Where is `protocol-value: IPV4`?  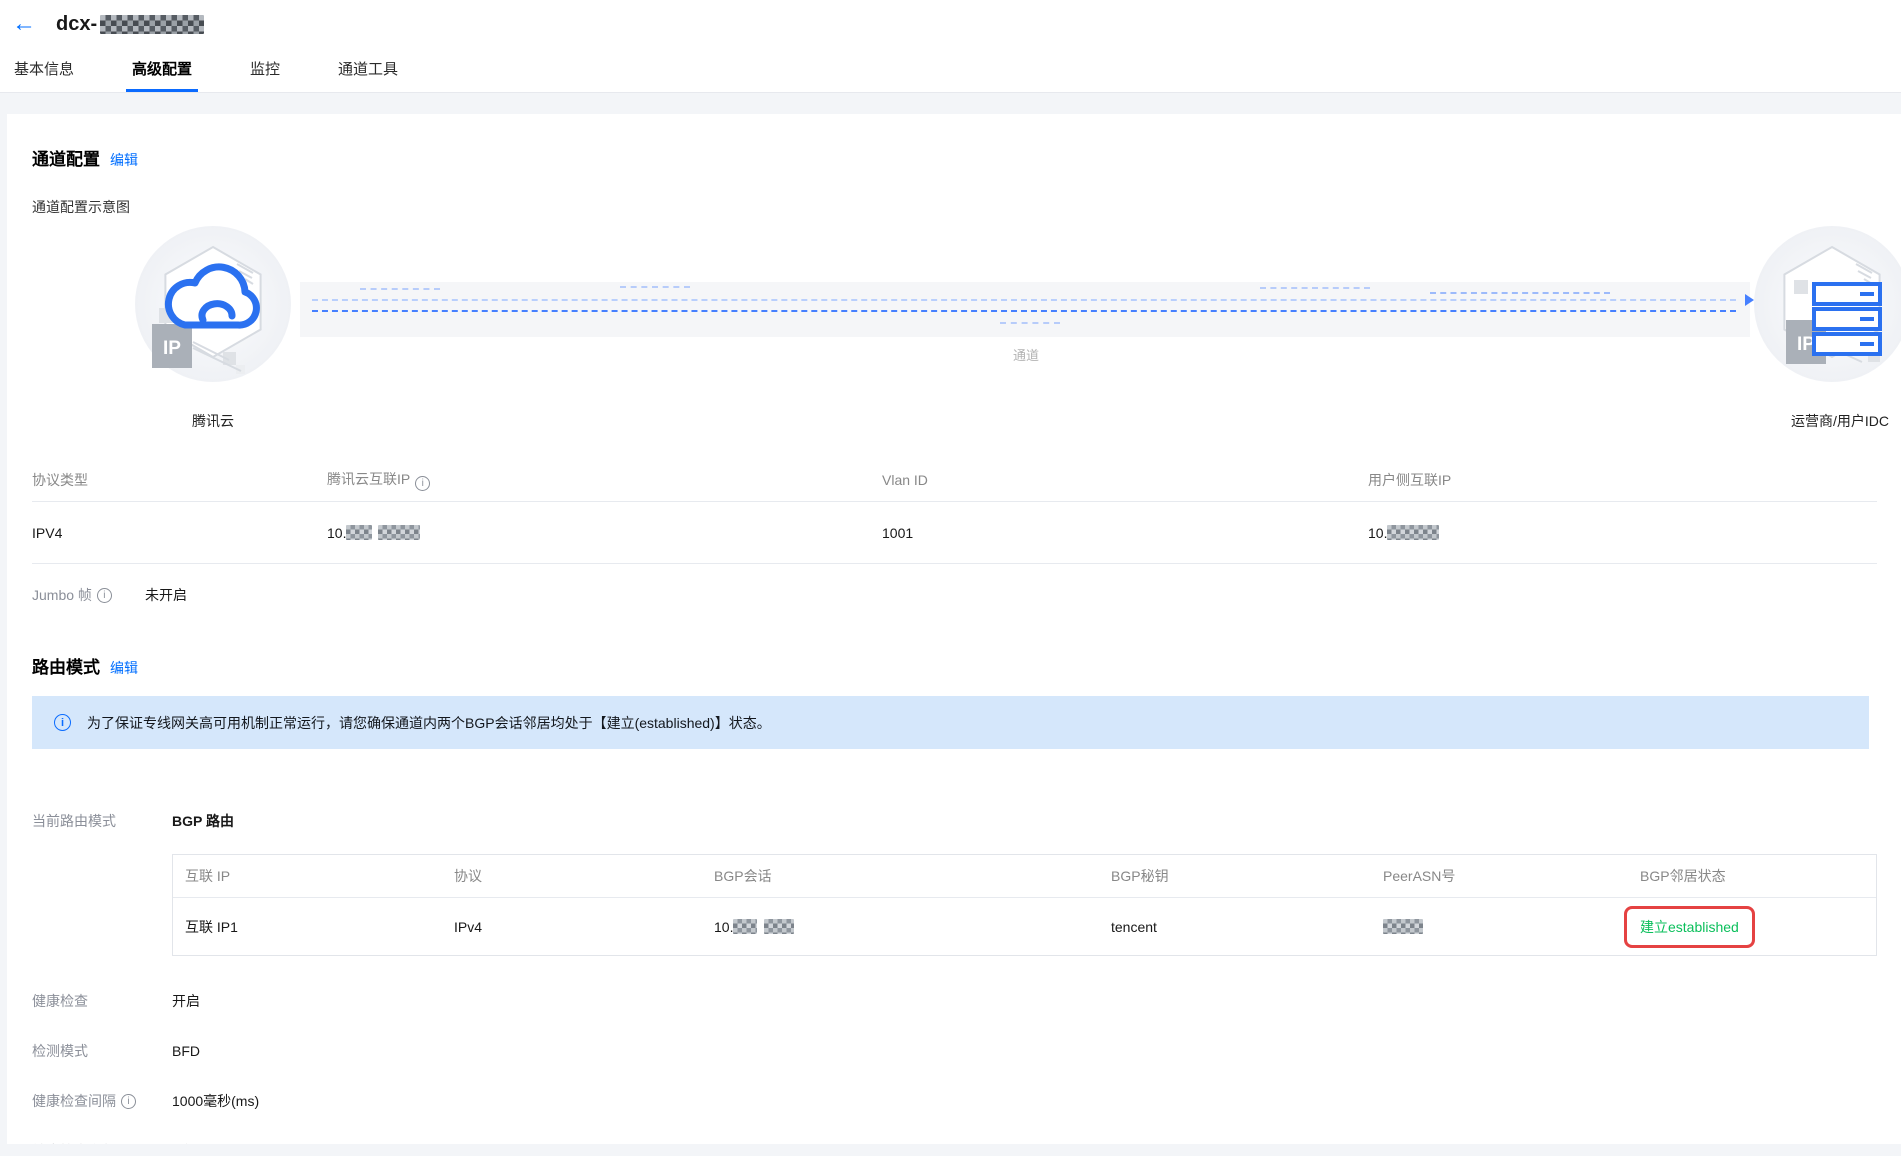
protocol-value: IPV4 is located at coordinates (47, 532).